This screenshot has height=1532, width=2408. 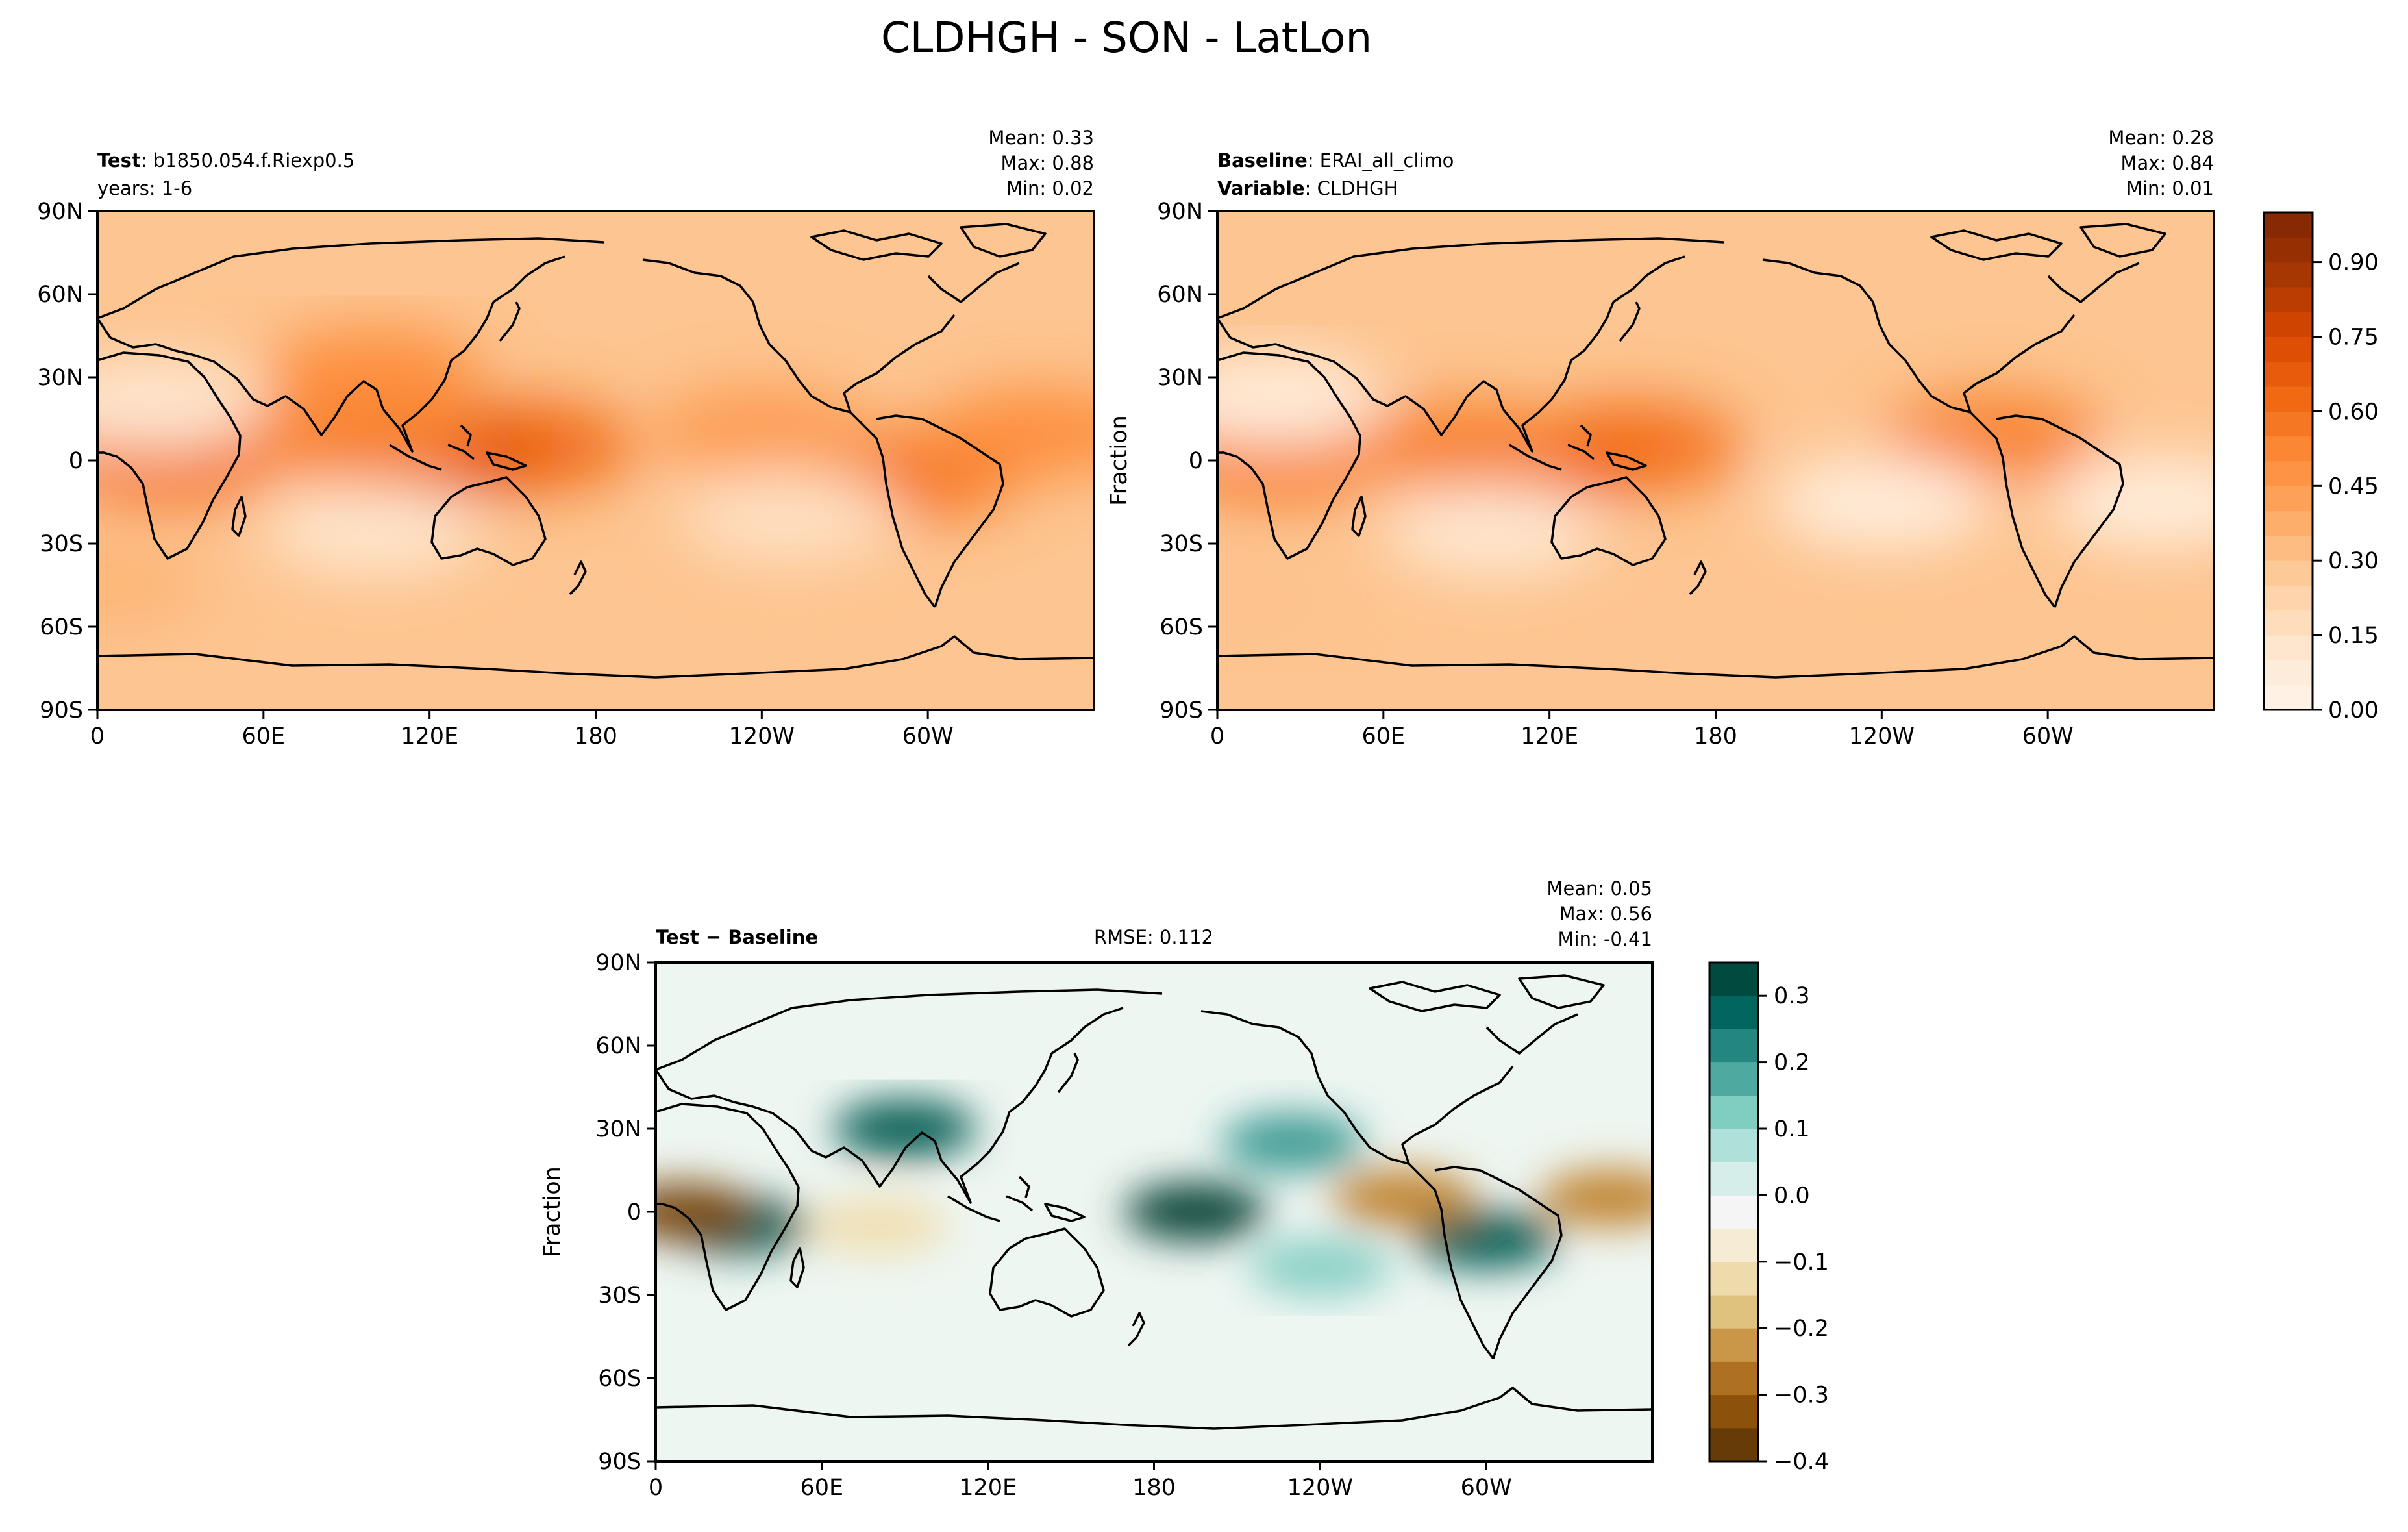 What do you see at coordinates (1792, 1196) in the screenshot?
I see `colorbar-tick-label: 0.0` at bounding box center [1792, 1196].